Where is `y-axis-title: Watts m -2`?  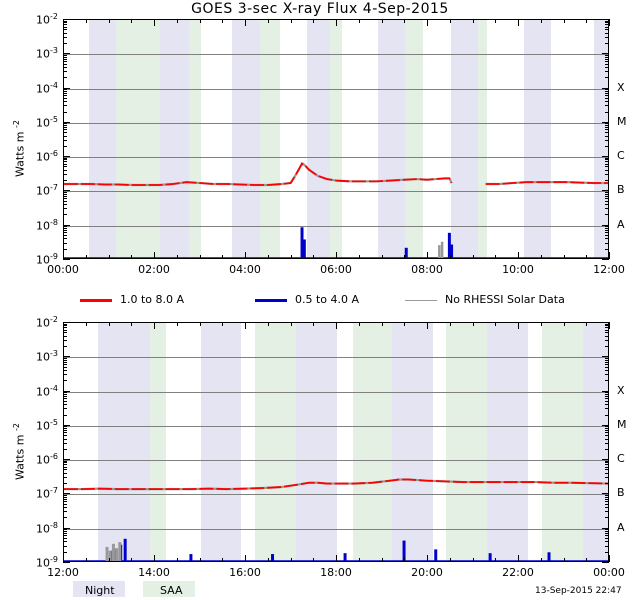
y-axis-title: Watts m -2 is located at coordinates (19, 451).